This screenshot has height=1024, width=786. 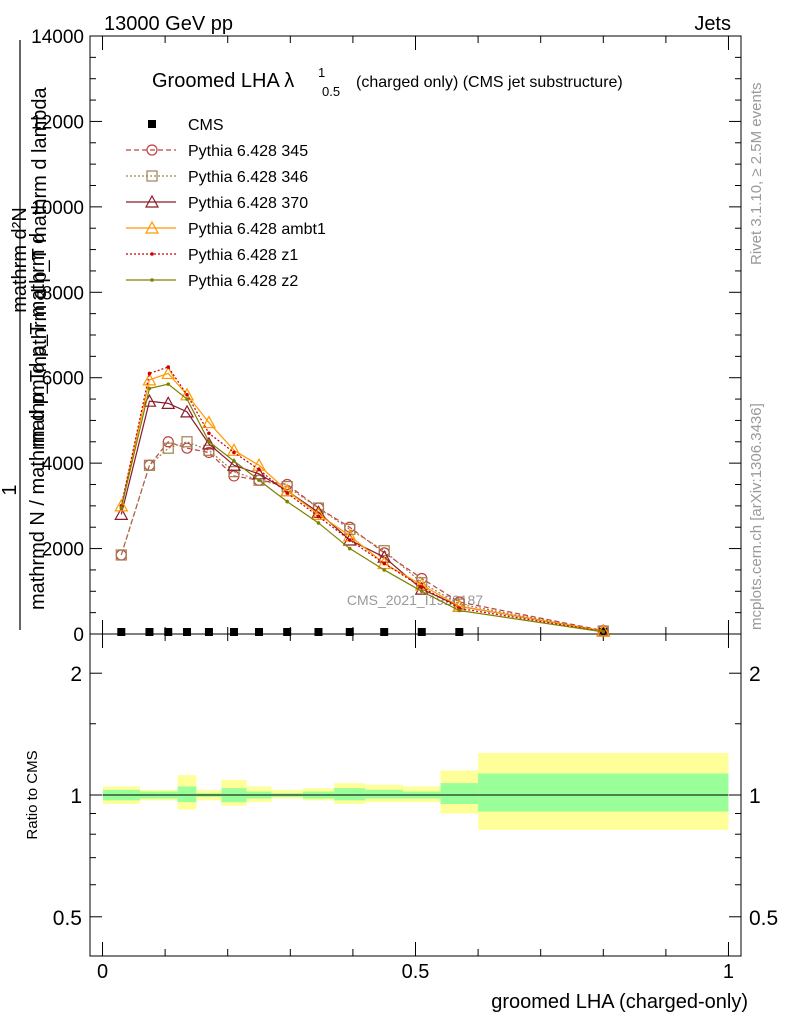 I want to click on rivet-label: Rivet 3.1.10, ≥ 2.5M events, so click(x=756, y=174).